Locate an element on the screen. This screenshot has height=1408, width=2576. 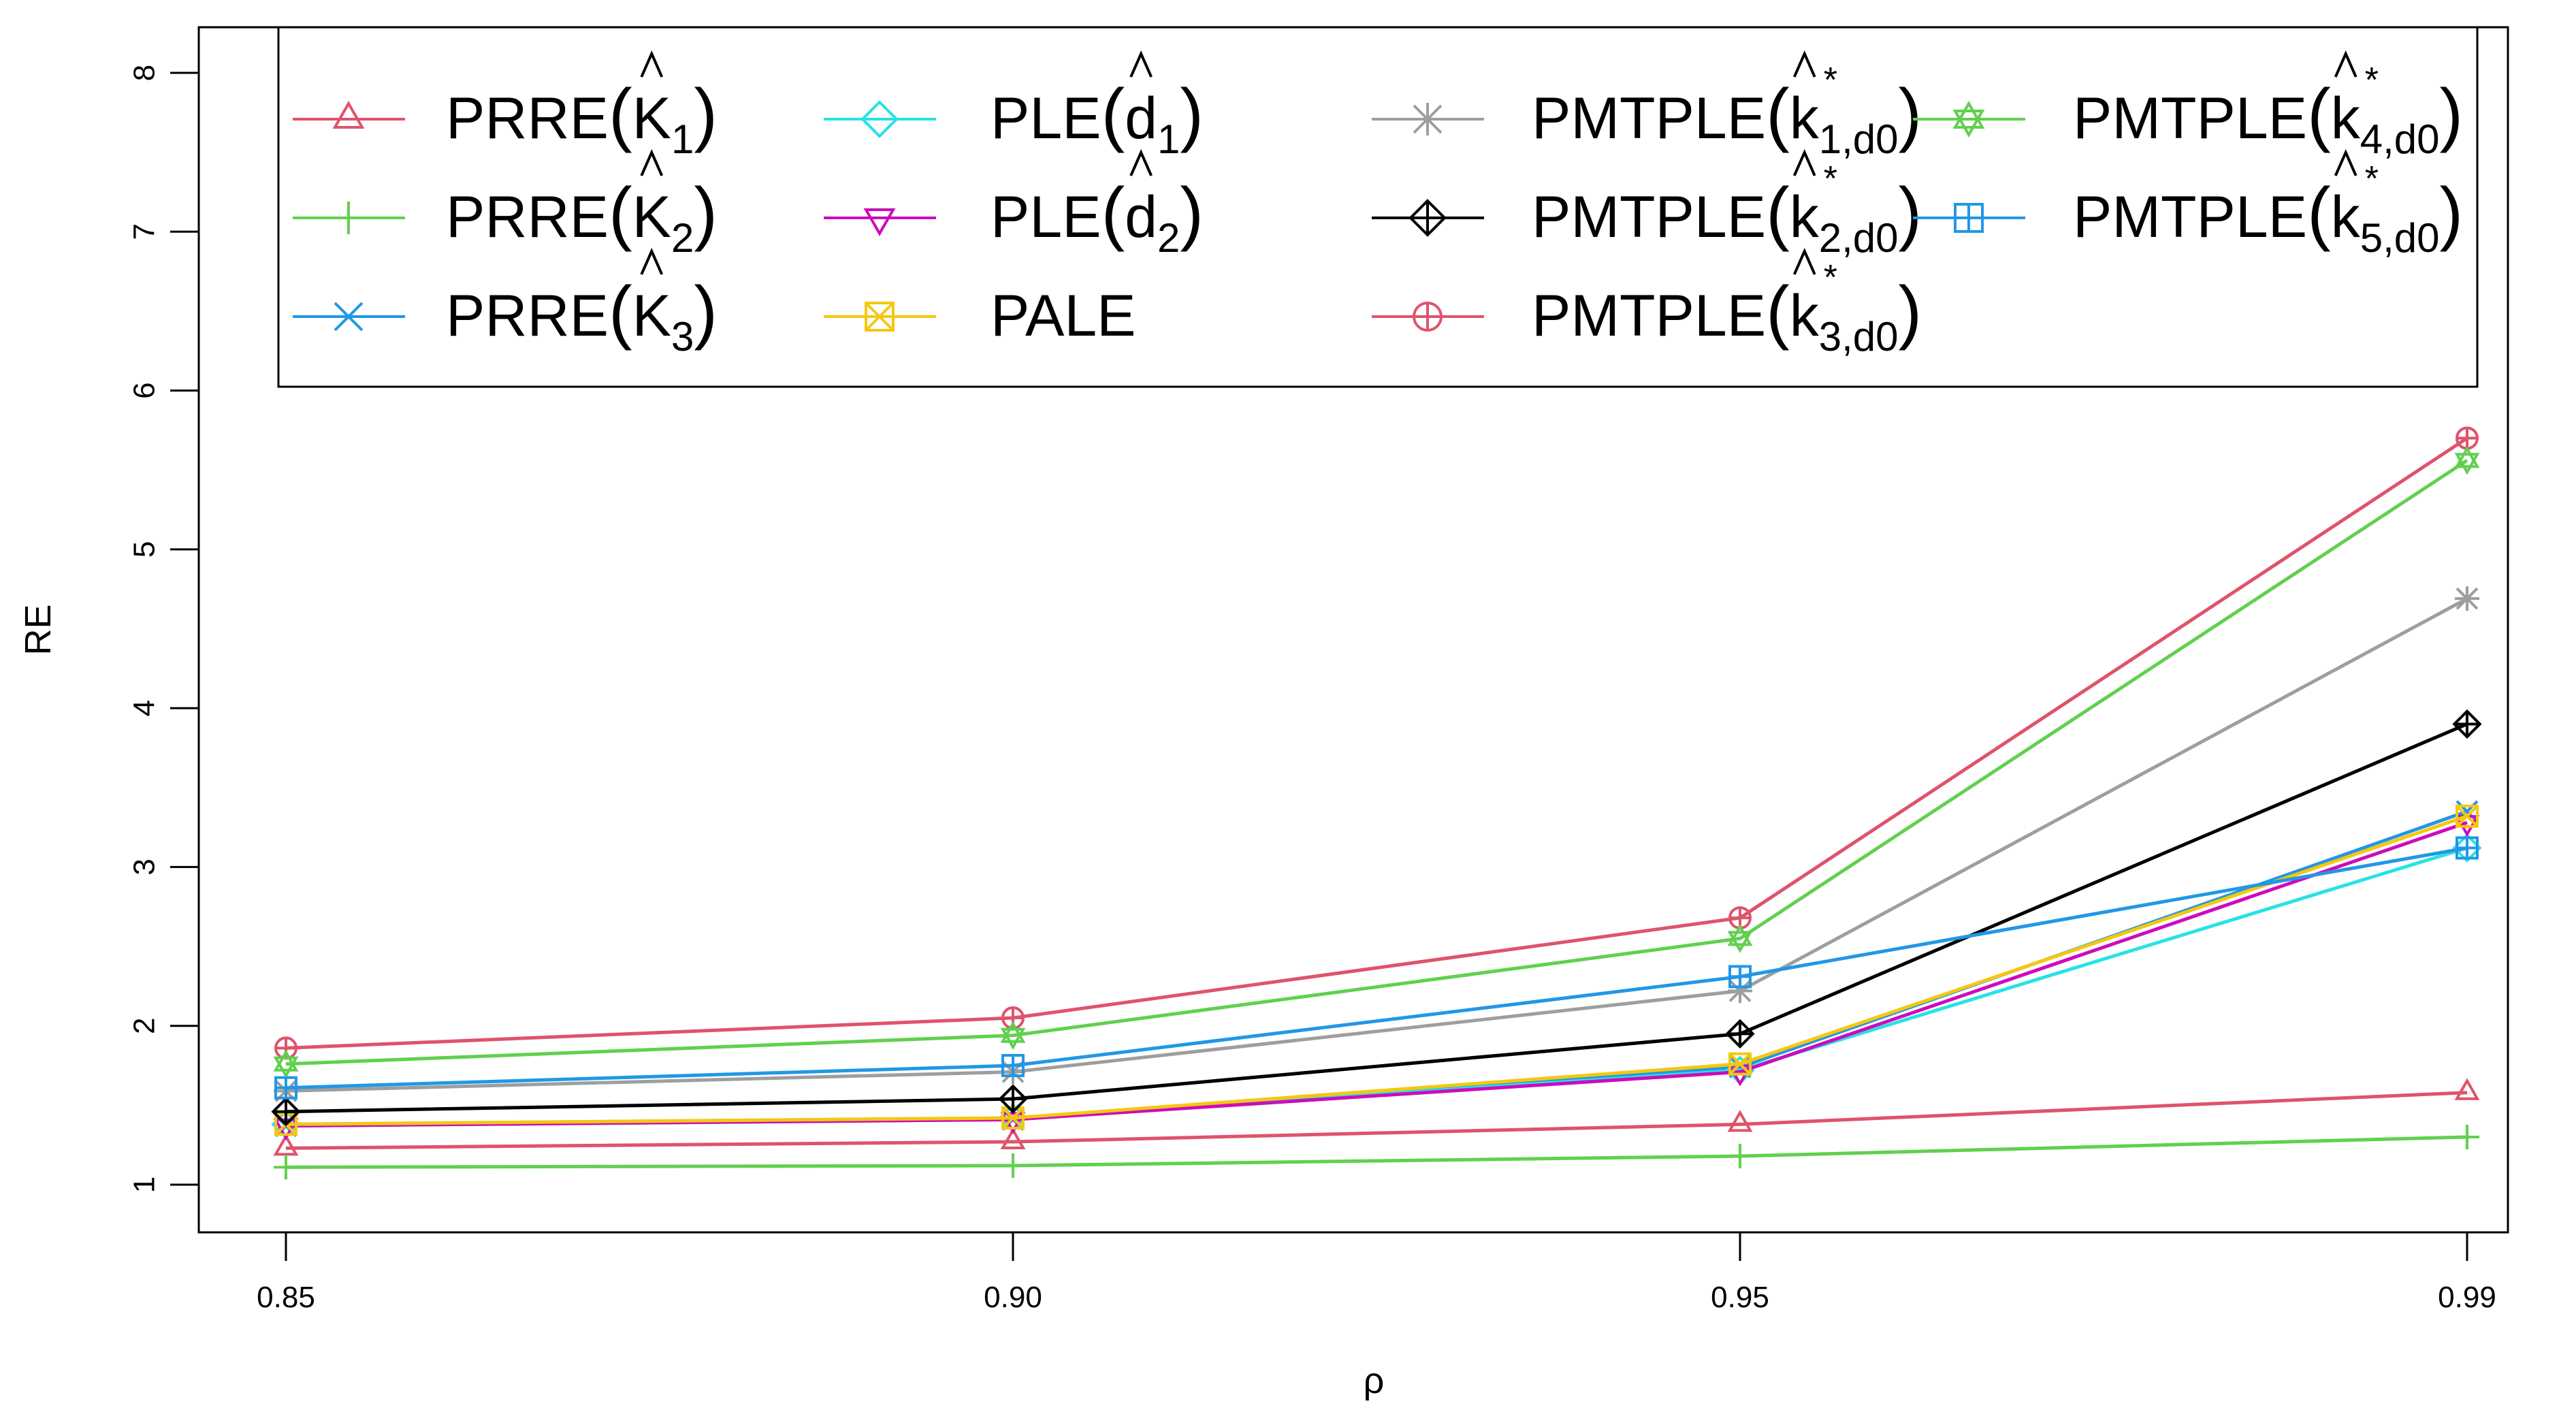
legend-entry: PMTPLE(k5,d0)* is located at coordinates (2188, 205).